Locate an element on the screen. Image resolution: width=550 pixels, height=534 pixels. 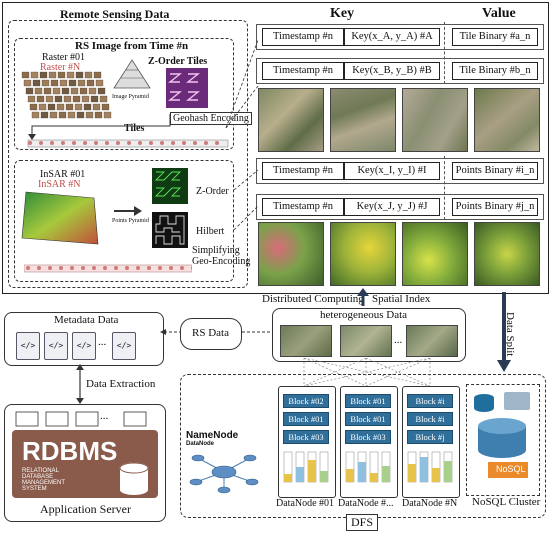
kv-timestamp-b: Timestamp #n is located at coordinates (303, 71).